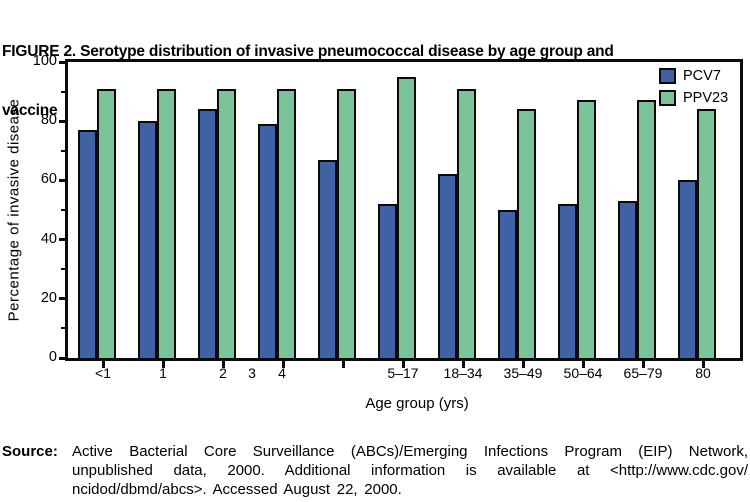 This screenshot has height=502, width=750. What do you see at coordinates (643, 373) in the screenshot?
I see `x-tick-label: 65–79` at bounding box center [643, 373].